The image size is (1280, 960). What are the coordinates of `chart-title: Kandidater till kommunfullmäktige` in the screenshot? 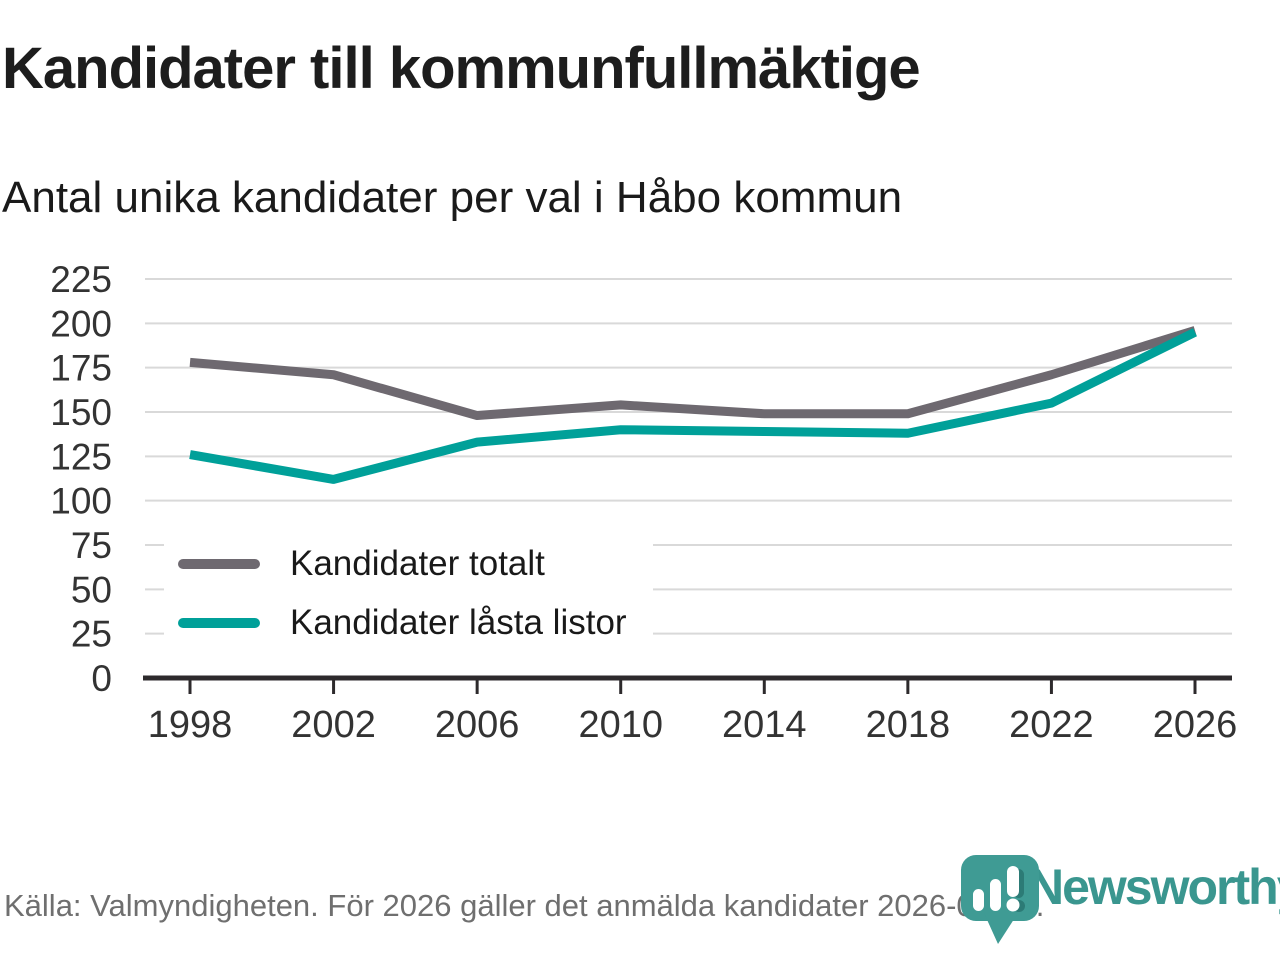 It's located at (461, 68).